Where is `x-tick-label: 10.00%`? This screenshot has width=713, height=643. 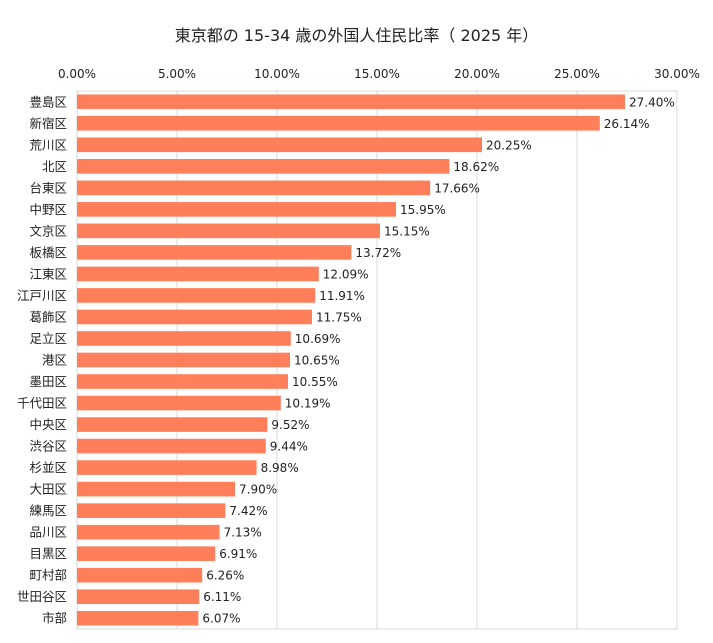
x-tick-label: 10.00% is located at coordinates (277, 74).